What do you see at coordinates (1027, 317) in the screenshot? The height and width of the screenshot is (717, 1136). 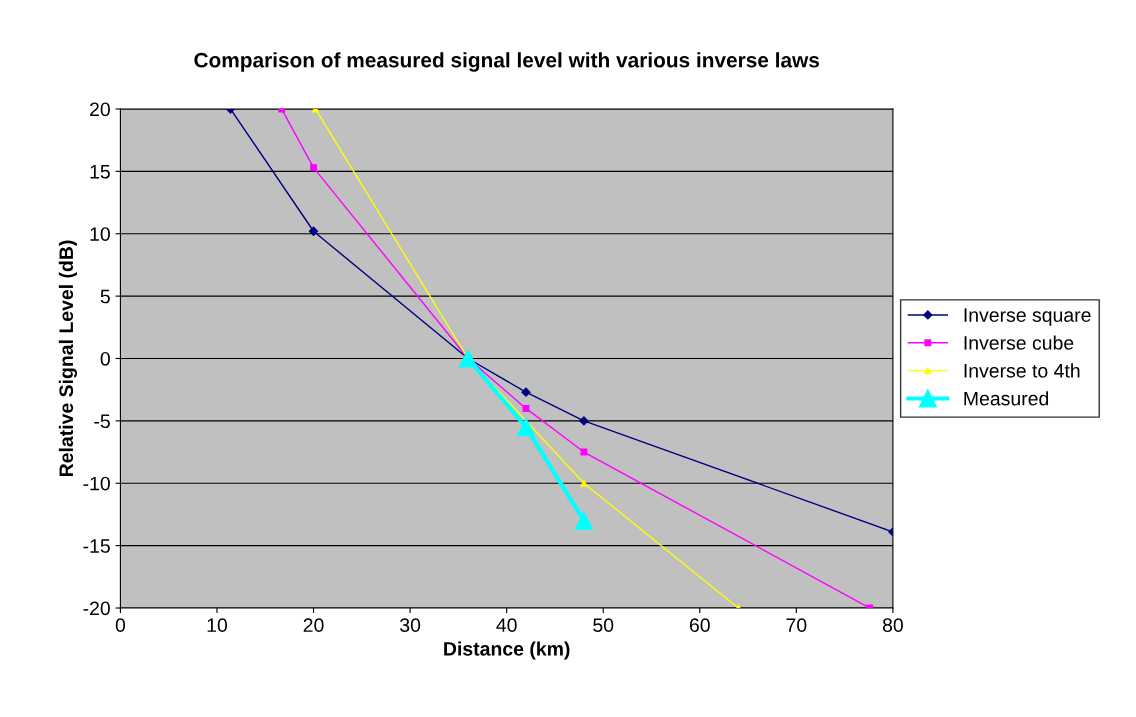 I see `legend-label: Inverse square` at bounding box center [1027, 317].